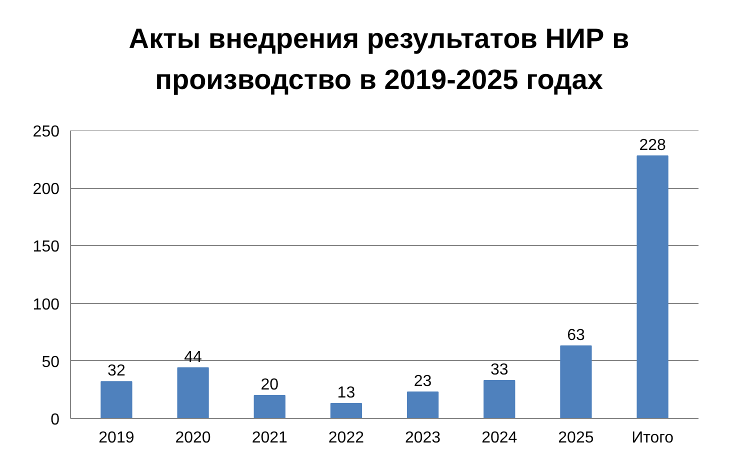  I want to click on y-tick-label: 0, so click(55, 420).